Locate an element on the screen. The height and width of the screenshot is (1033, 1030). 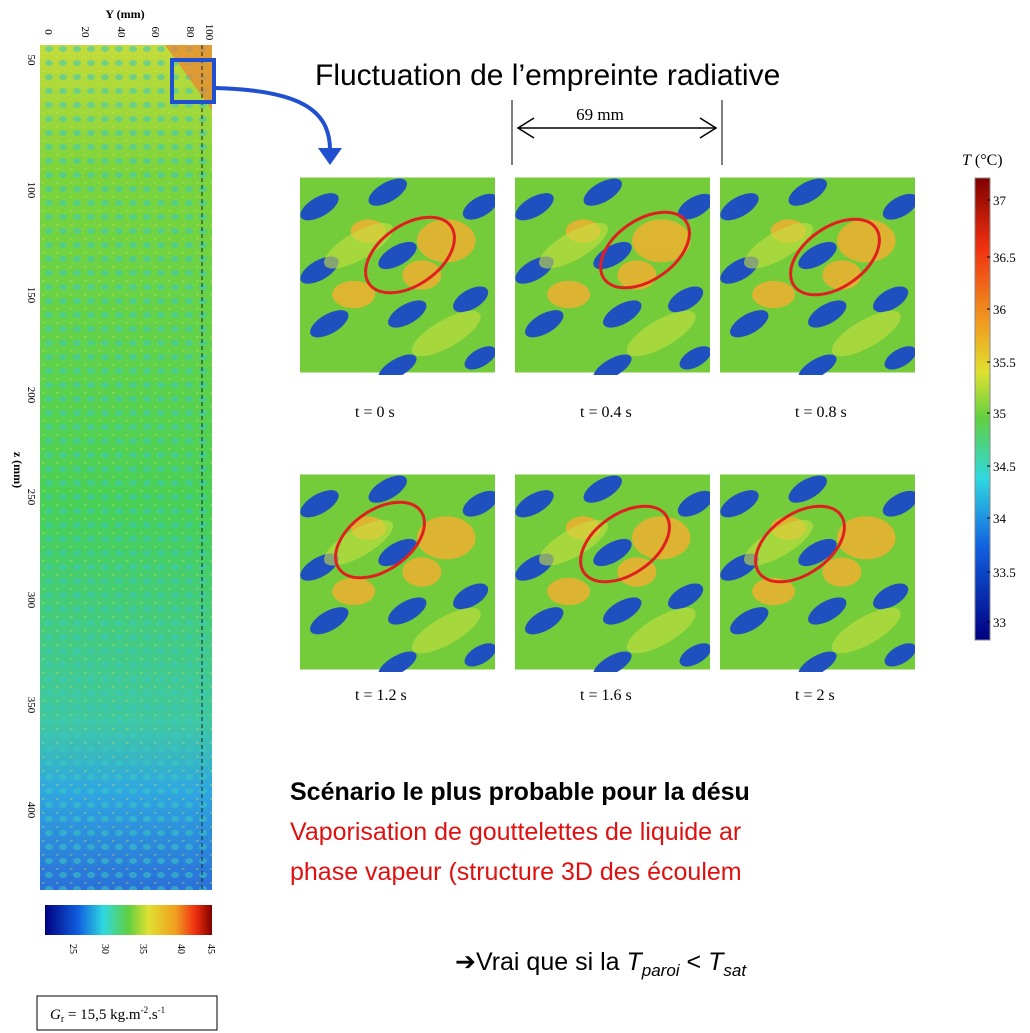
z-tick-label: 200 is located at coordinates (31, 395).